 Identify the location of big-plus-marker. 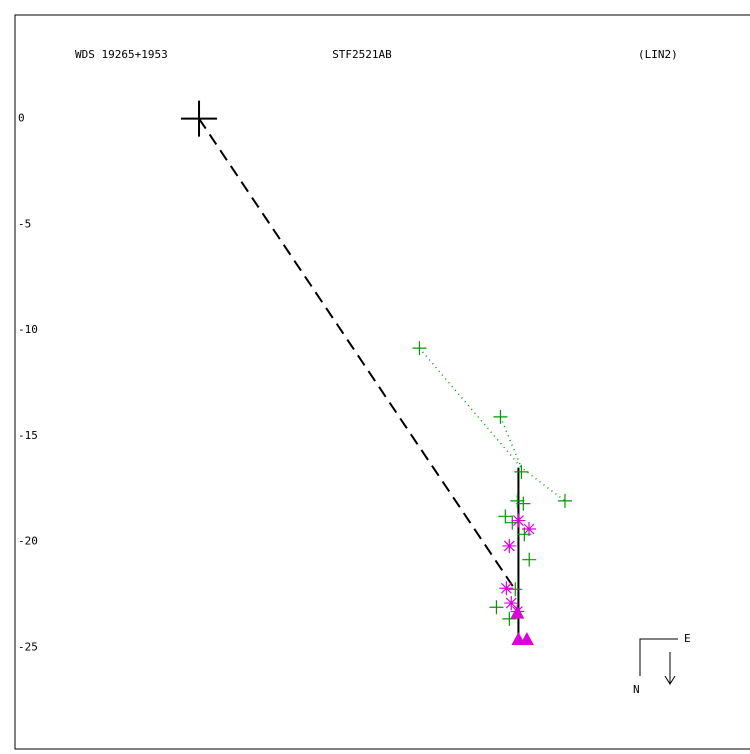
(199, 118).